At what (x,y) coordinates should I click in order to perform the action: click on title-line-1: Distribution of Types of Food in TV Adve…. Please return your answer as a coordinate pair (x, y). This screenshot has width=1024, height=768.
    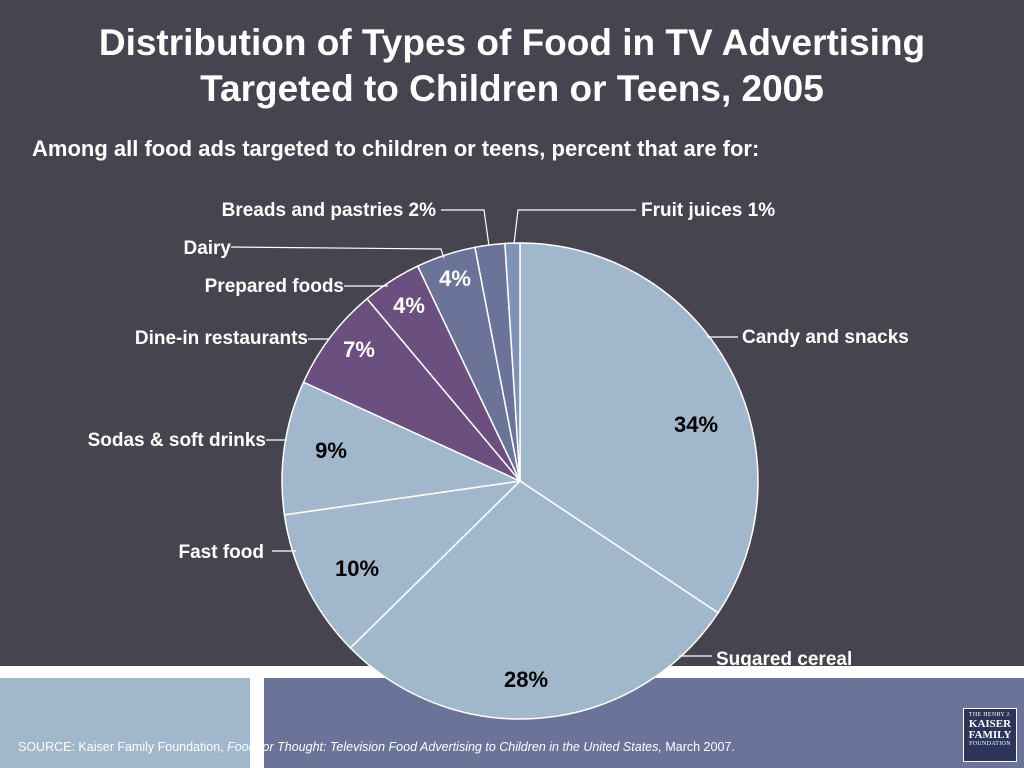
    Looking at the image, I should click on (512, 42).